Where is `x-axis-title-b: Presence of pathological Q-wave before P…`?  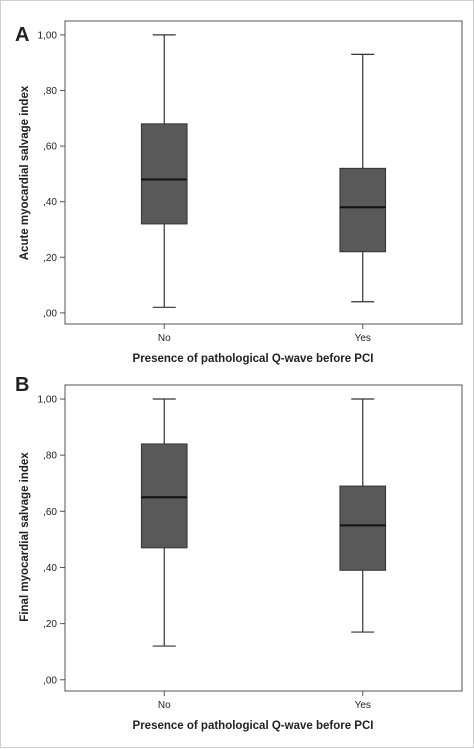 x-axis-title-b: Presence of pathological Q-wave before P… is located at coordinates (253, 726).